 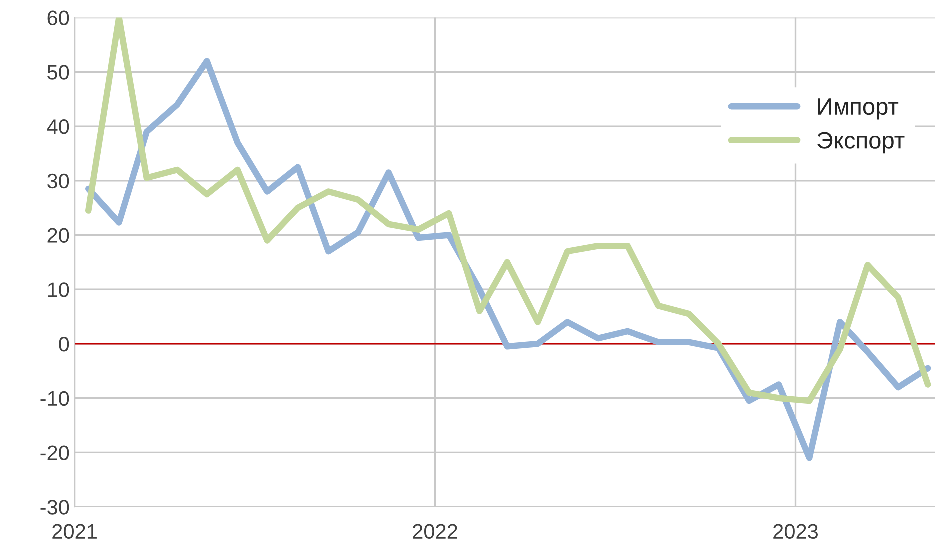 I want to click on y-tick-label: 40, so click(x=58, y=127).